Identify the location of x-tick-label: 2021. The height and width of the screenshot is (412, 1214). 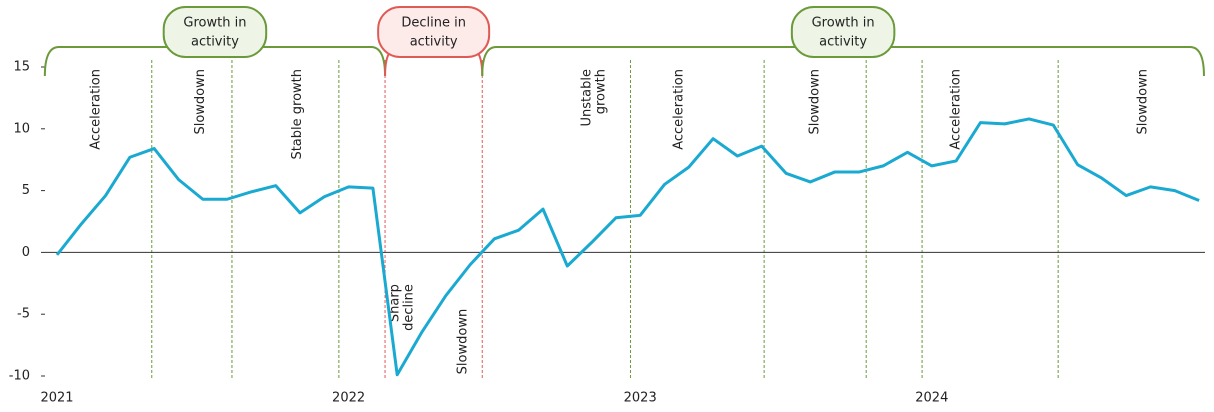
(56, 398).